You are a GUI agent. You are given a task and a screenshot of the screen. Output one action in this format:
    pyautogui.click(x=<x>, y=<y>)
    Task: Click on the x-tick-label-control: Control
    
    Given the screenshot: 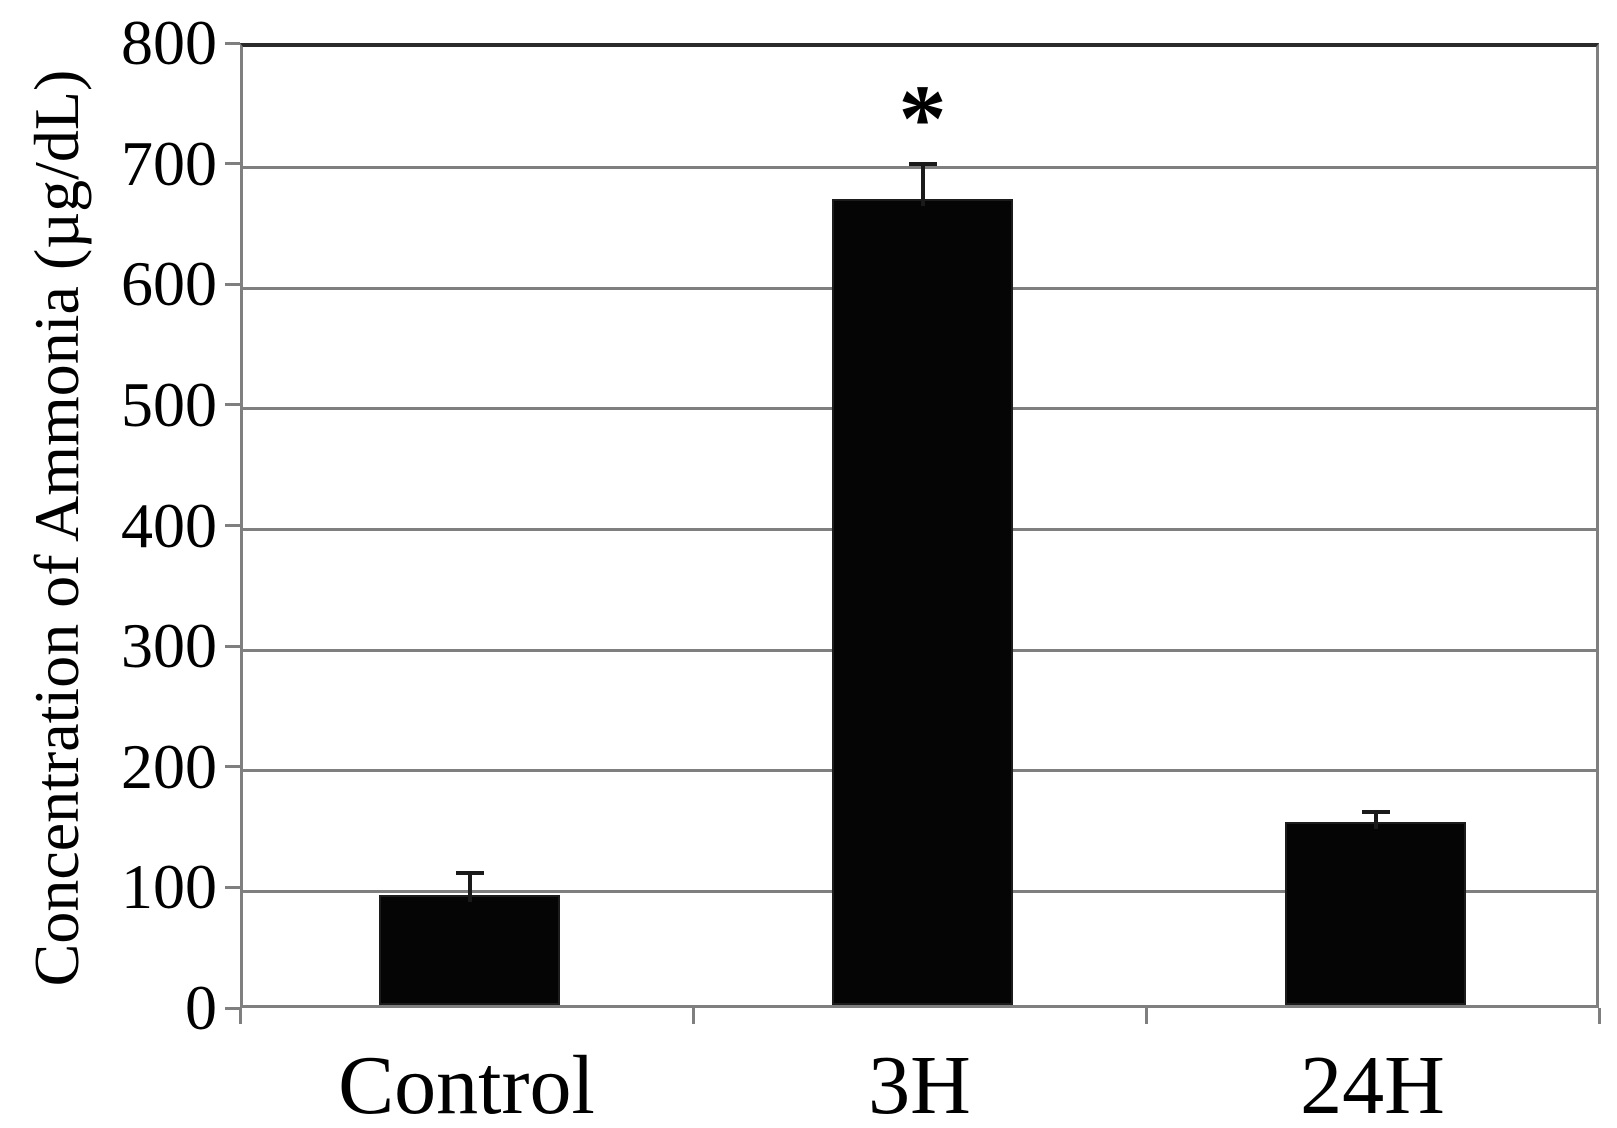 What is the action you would take?
    pyautogui.click(x=466, y=1083)
    